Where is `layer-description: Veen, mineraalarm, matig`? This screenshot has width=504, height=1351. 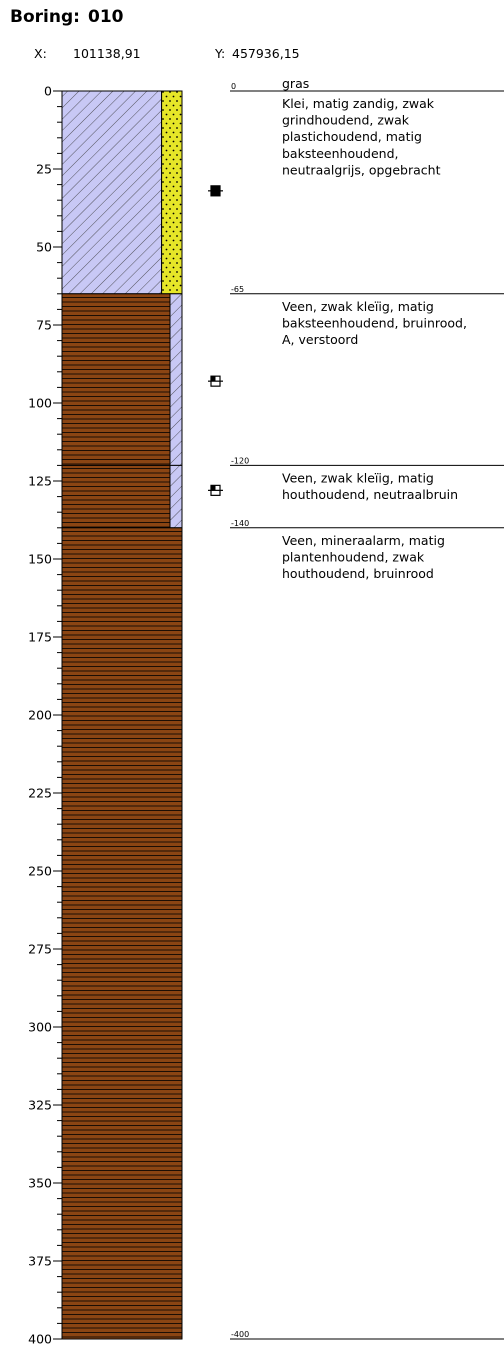 layer-description: Veen, mineraalarm, matig is located at coordinates (363, 540).